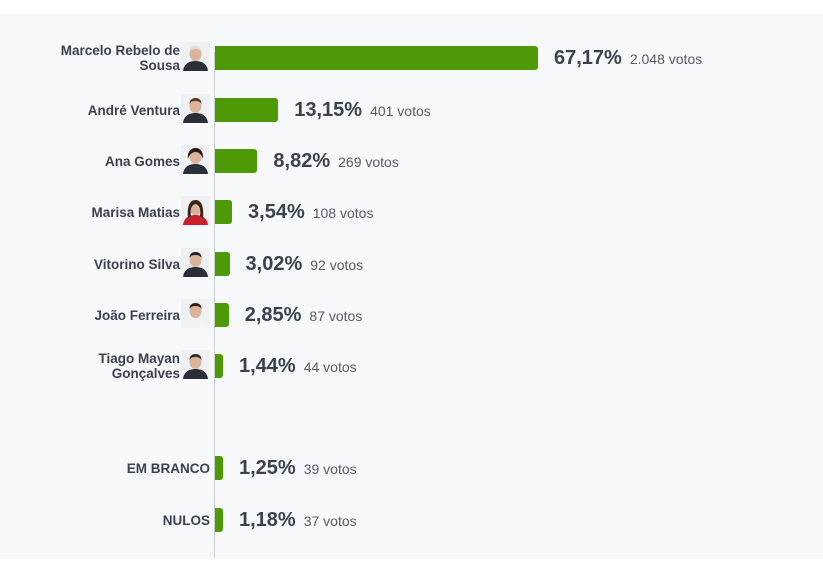  I want to click on percentage-label: 8,82% 269 votos, so click(336, 161).